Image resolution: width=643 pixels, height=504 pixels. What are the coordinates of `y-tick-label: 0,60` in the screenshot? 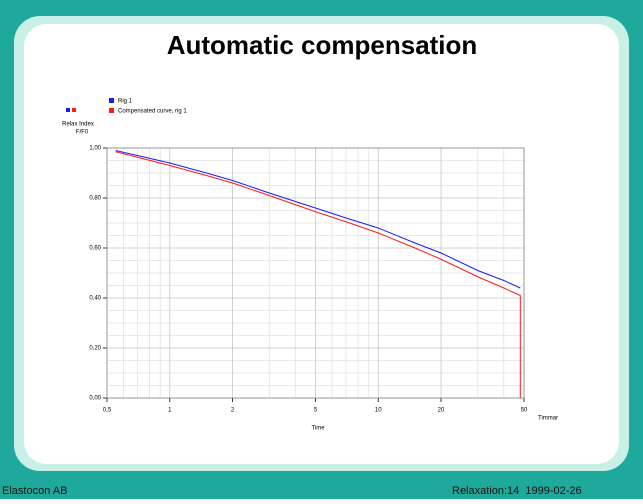 It's located at (95, 249).